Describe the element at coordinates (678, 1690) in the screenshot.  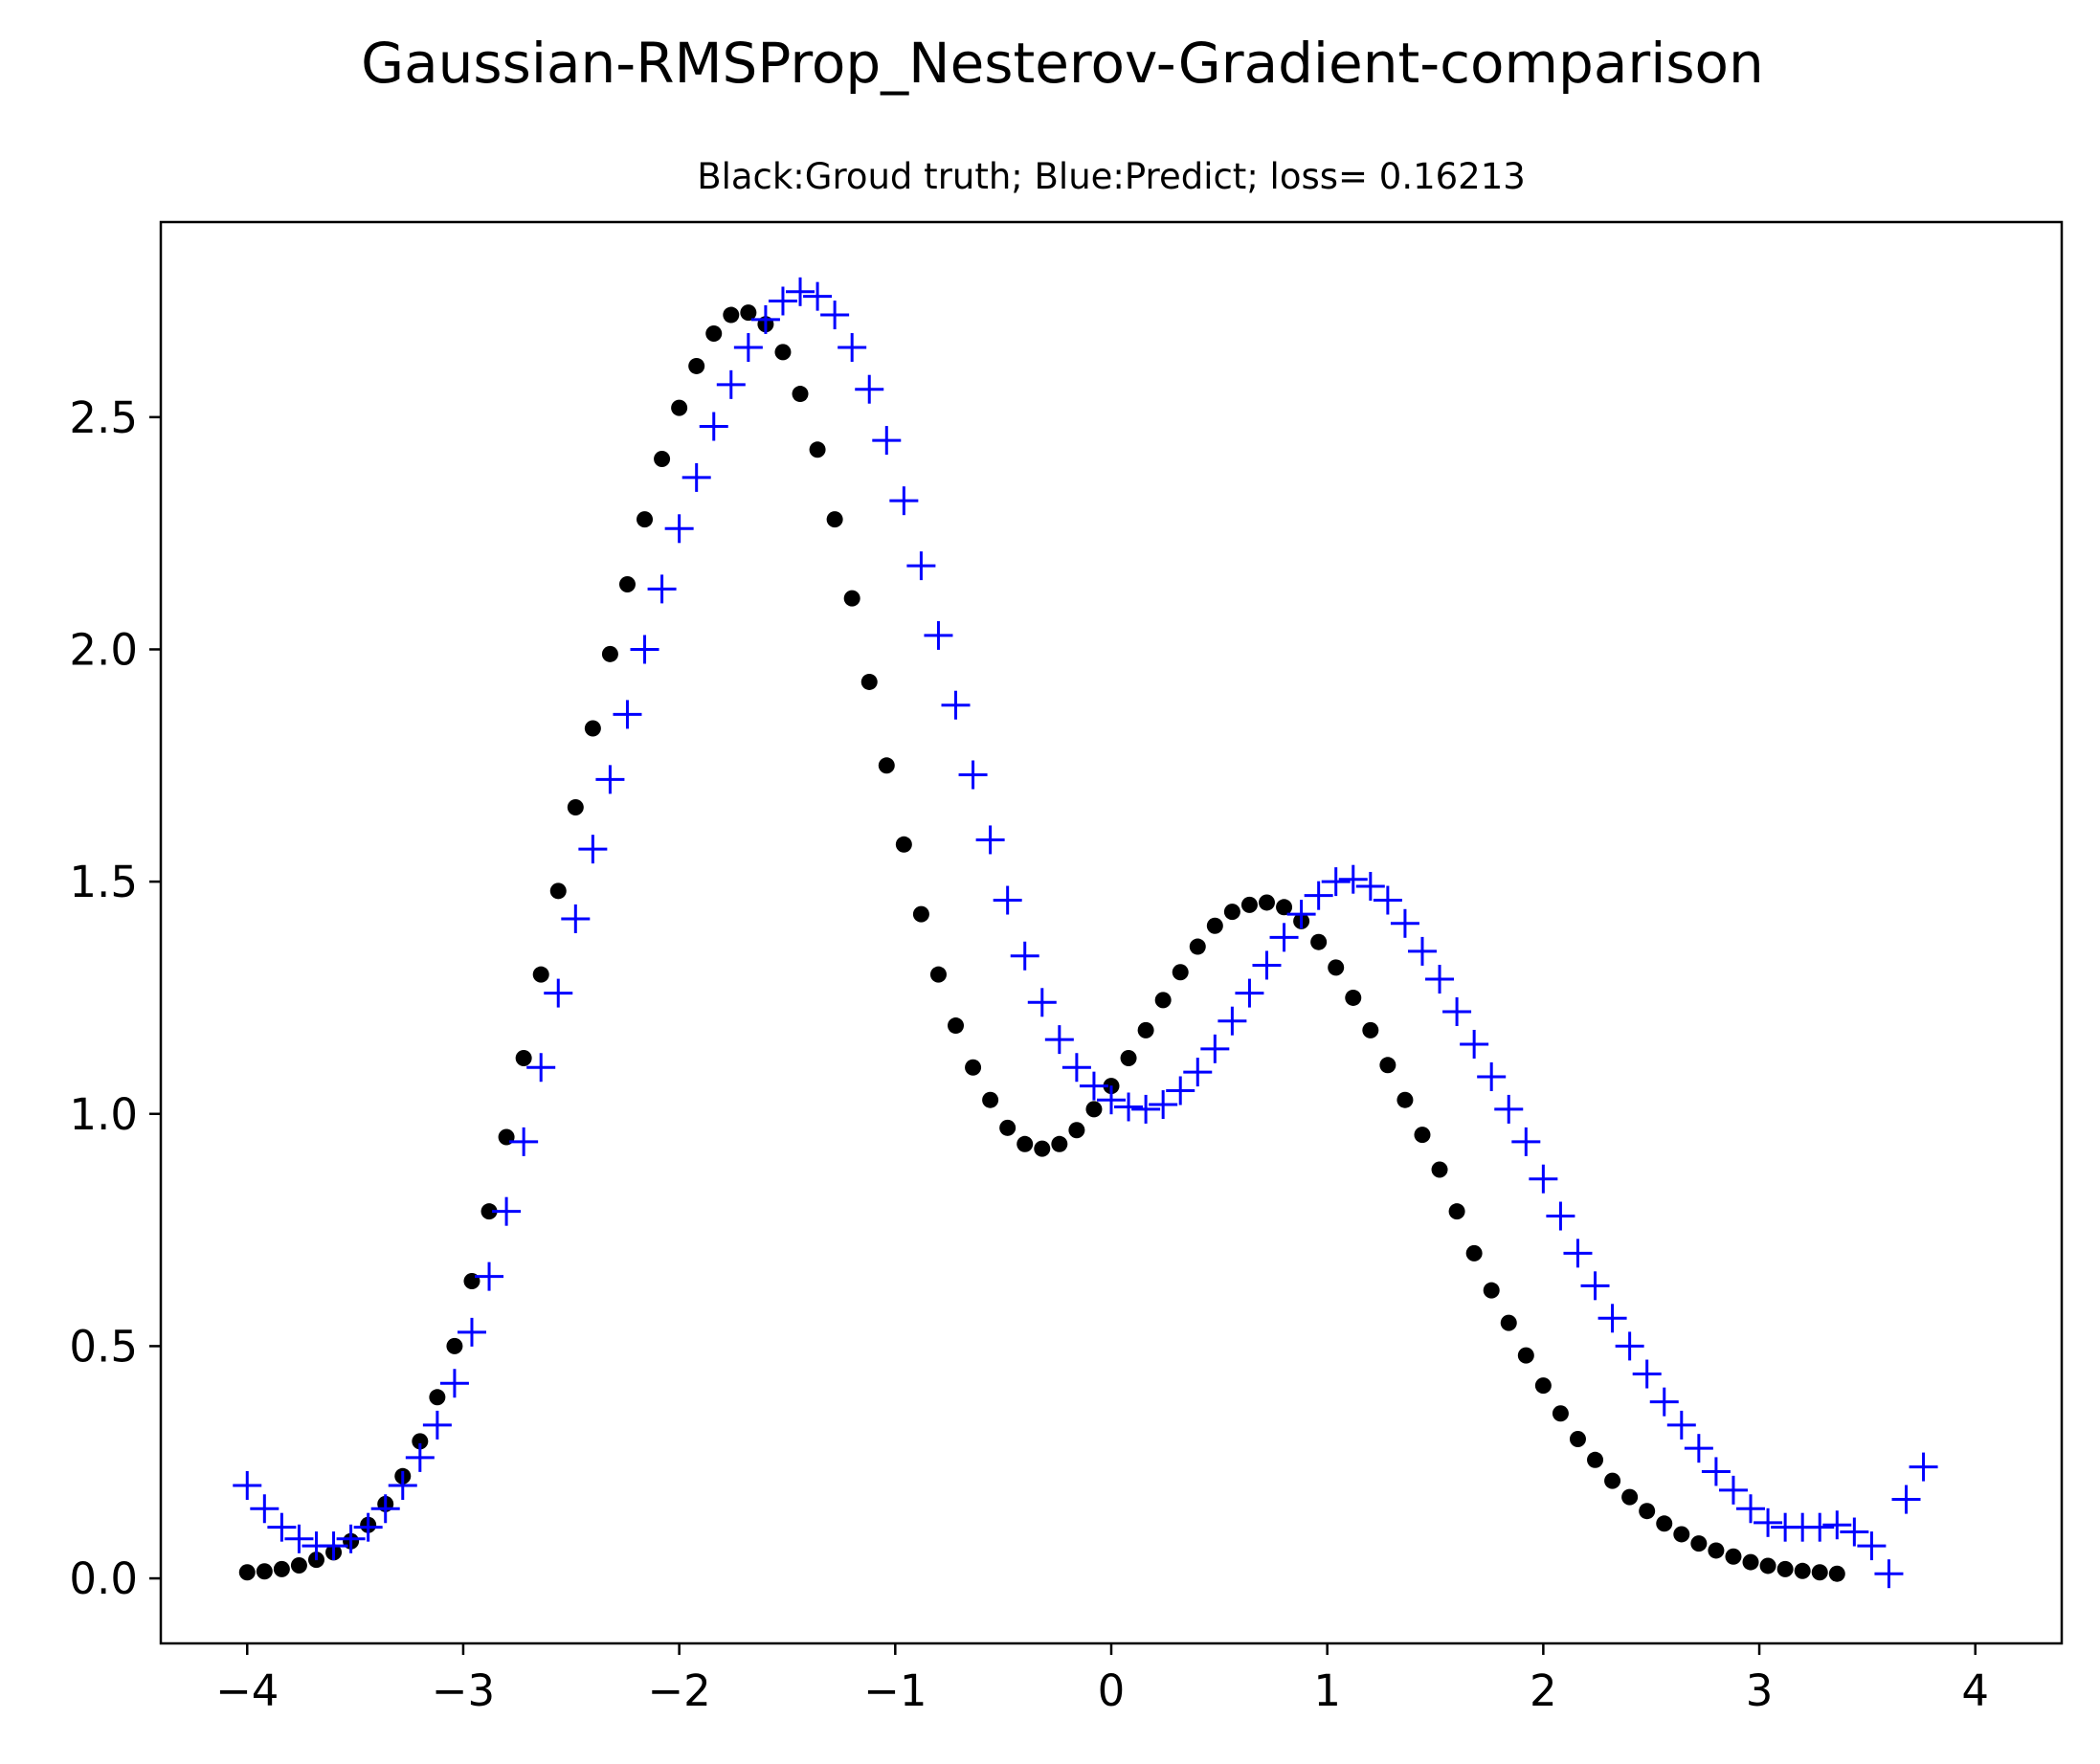
I see `x-tick-label: −2` at that location.